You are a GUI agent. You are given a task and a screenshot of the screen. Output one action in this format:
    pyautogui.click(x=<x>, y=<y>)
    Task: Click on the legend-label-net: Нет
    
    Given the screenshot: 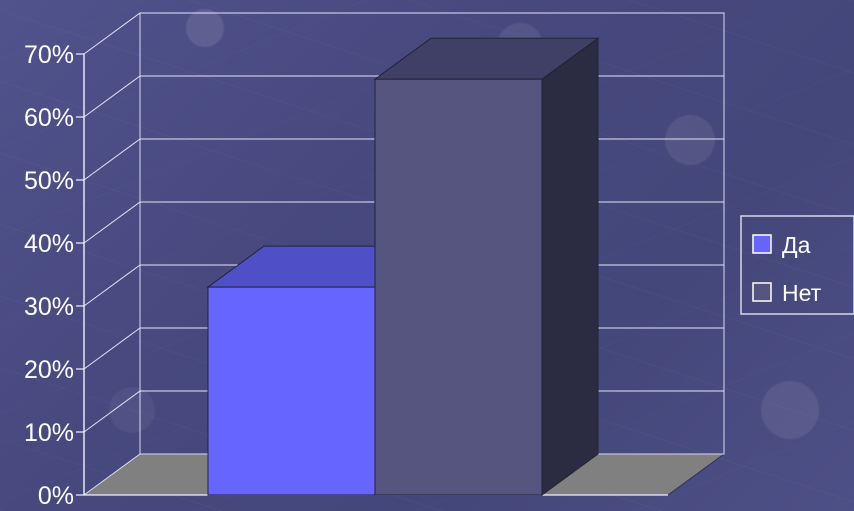 What is the action you would take?
    pyautogui.click(x=802, y=293)
    